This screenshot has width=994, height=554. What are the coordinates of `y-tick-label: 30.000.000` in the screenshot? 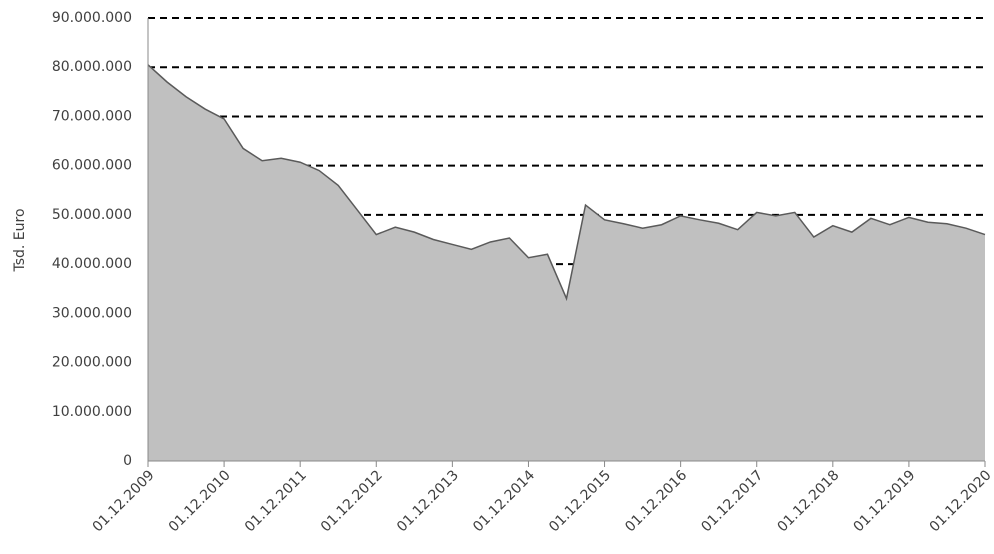 It's located at (92, 313).